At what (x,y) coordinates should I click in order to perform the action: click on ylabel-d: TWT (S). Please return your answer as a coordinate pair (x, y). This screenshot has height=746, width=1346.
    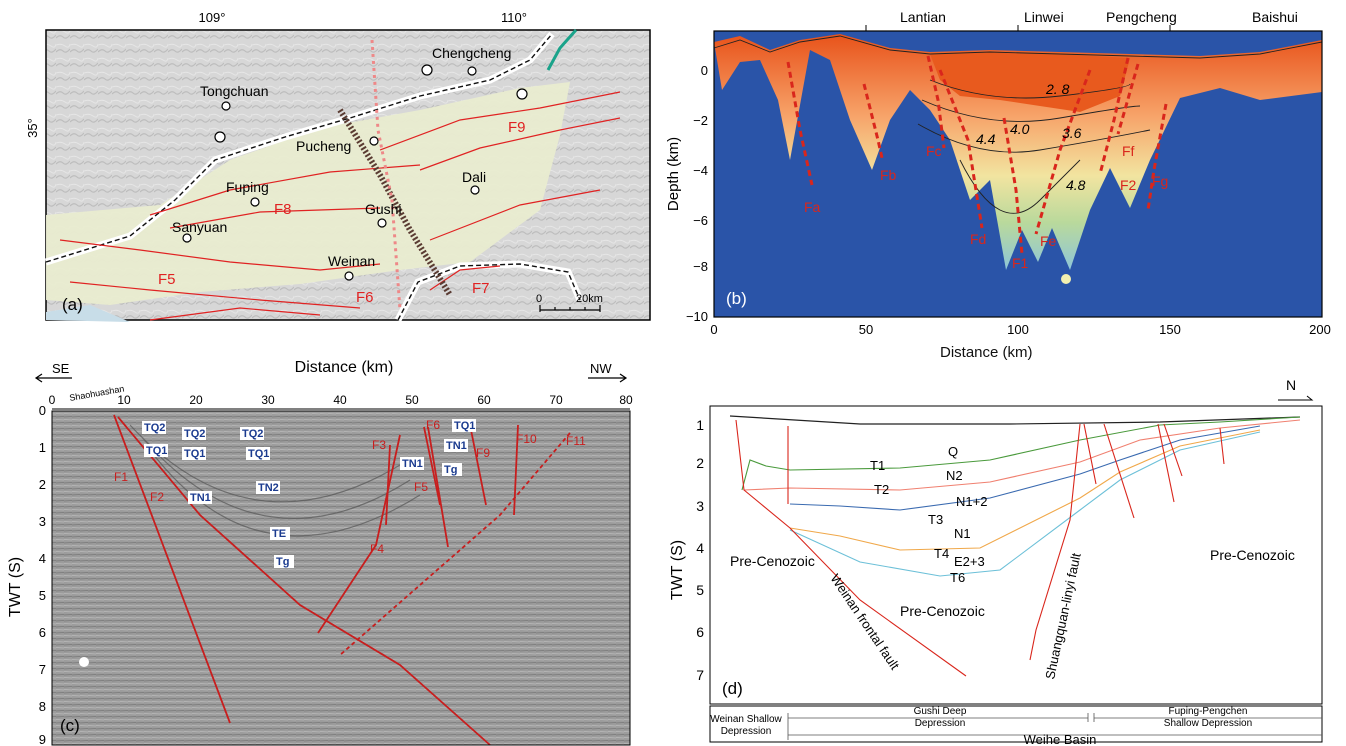
    Looking at the image, I should click on (677, 570).